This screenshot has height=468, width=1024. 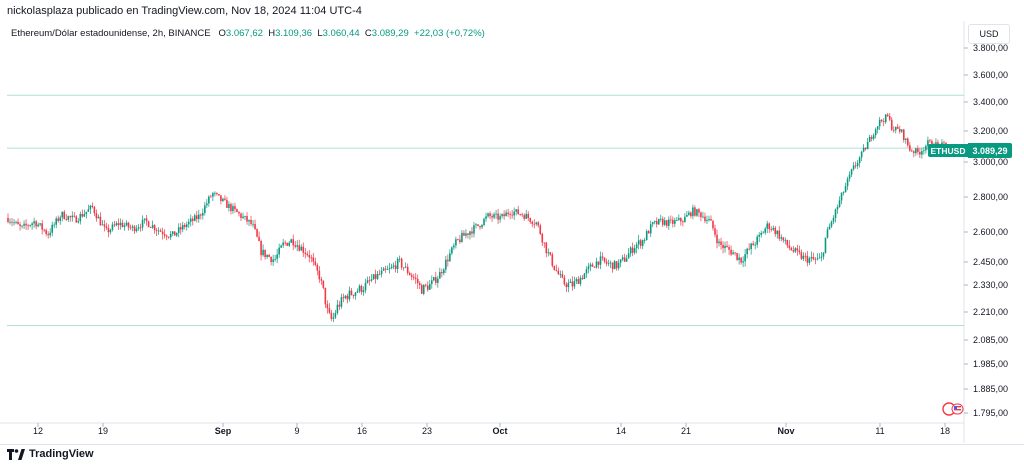 What do you see at coordinates (953, 409) in the screenshot?
I see `us-flag-icon` at bounding box center [953, 409].